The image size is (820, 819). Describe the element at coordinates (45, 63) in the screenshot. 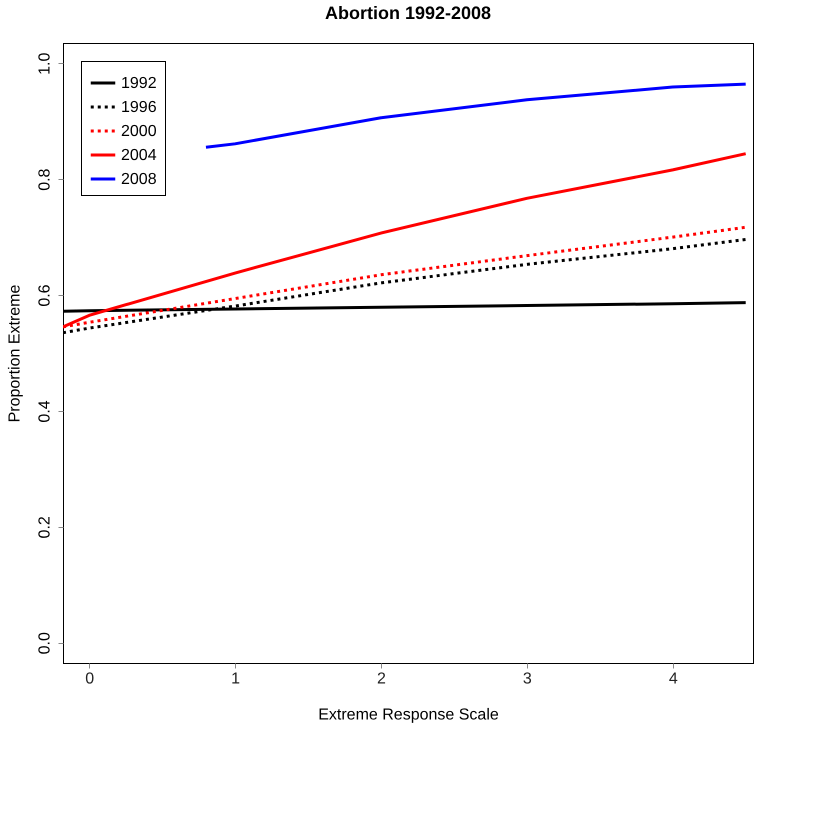

I see `y-tick-label: 1.0` at that location.